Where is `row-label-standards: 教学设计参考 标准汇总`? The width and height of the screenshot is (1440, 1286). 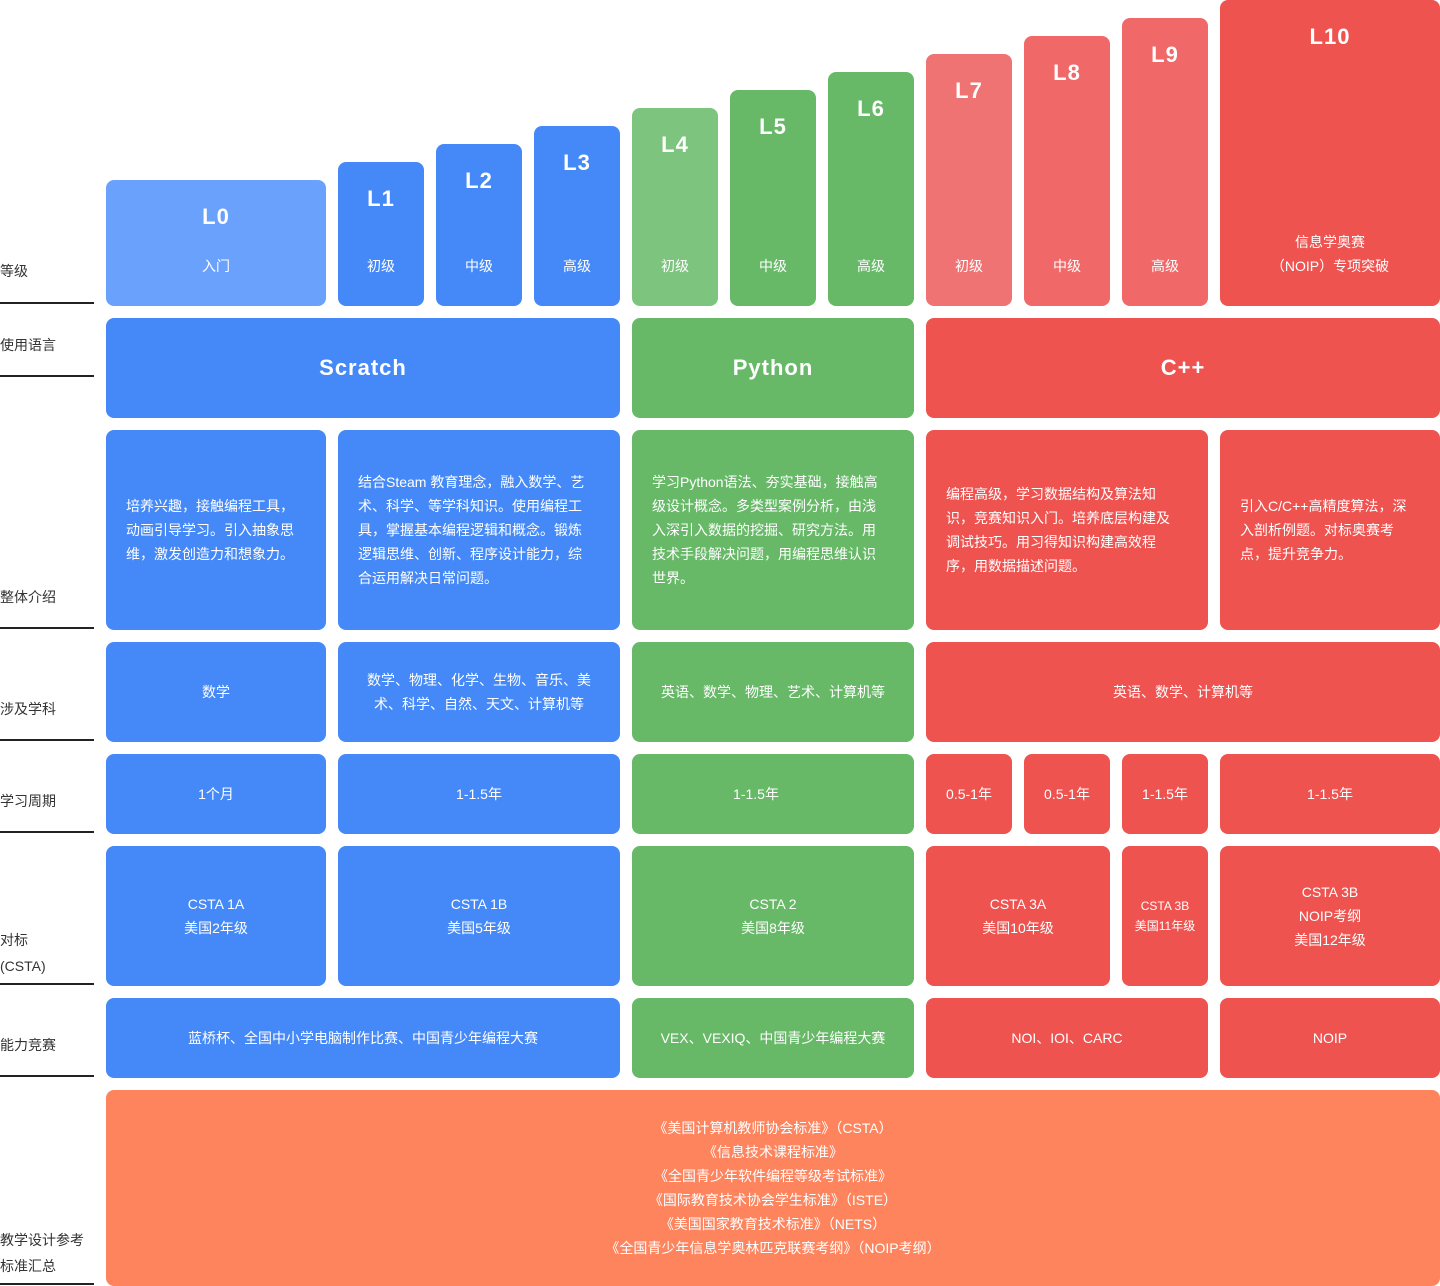
row-label-standards: 教学设计参考 标准汇总 is located at coordinates (47, 1253).